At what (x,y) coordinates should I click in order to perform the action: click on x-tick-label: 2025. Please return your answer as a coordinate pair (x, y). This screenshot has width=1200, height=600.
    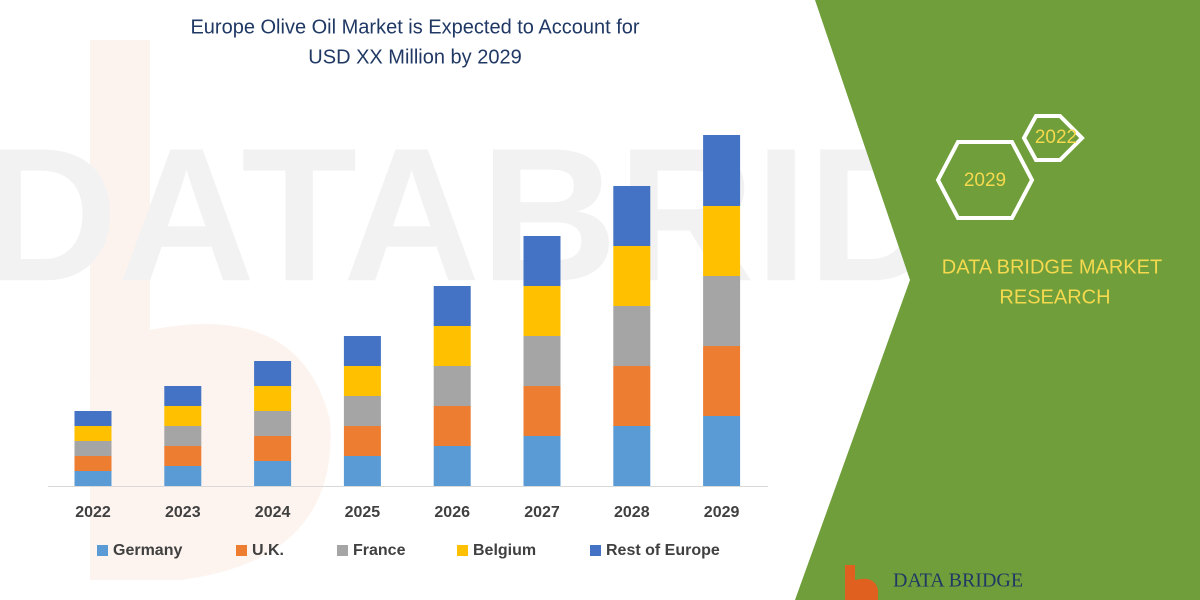
    Looking at the image, I should click on (363, 512).